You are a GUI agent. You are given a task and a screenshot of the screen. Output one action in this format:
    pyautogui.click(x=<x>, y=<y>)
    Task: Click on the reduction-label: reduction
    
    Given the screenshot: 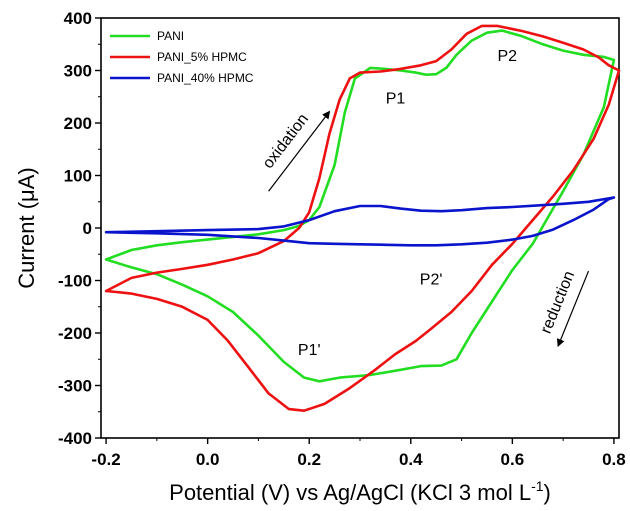 What is the action you would take?
    pyautogui.click(x=558, y=302)
    